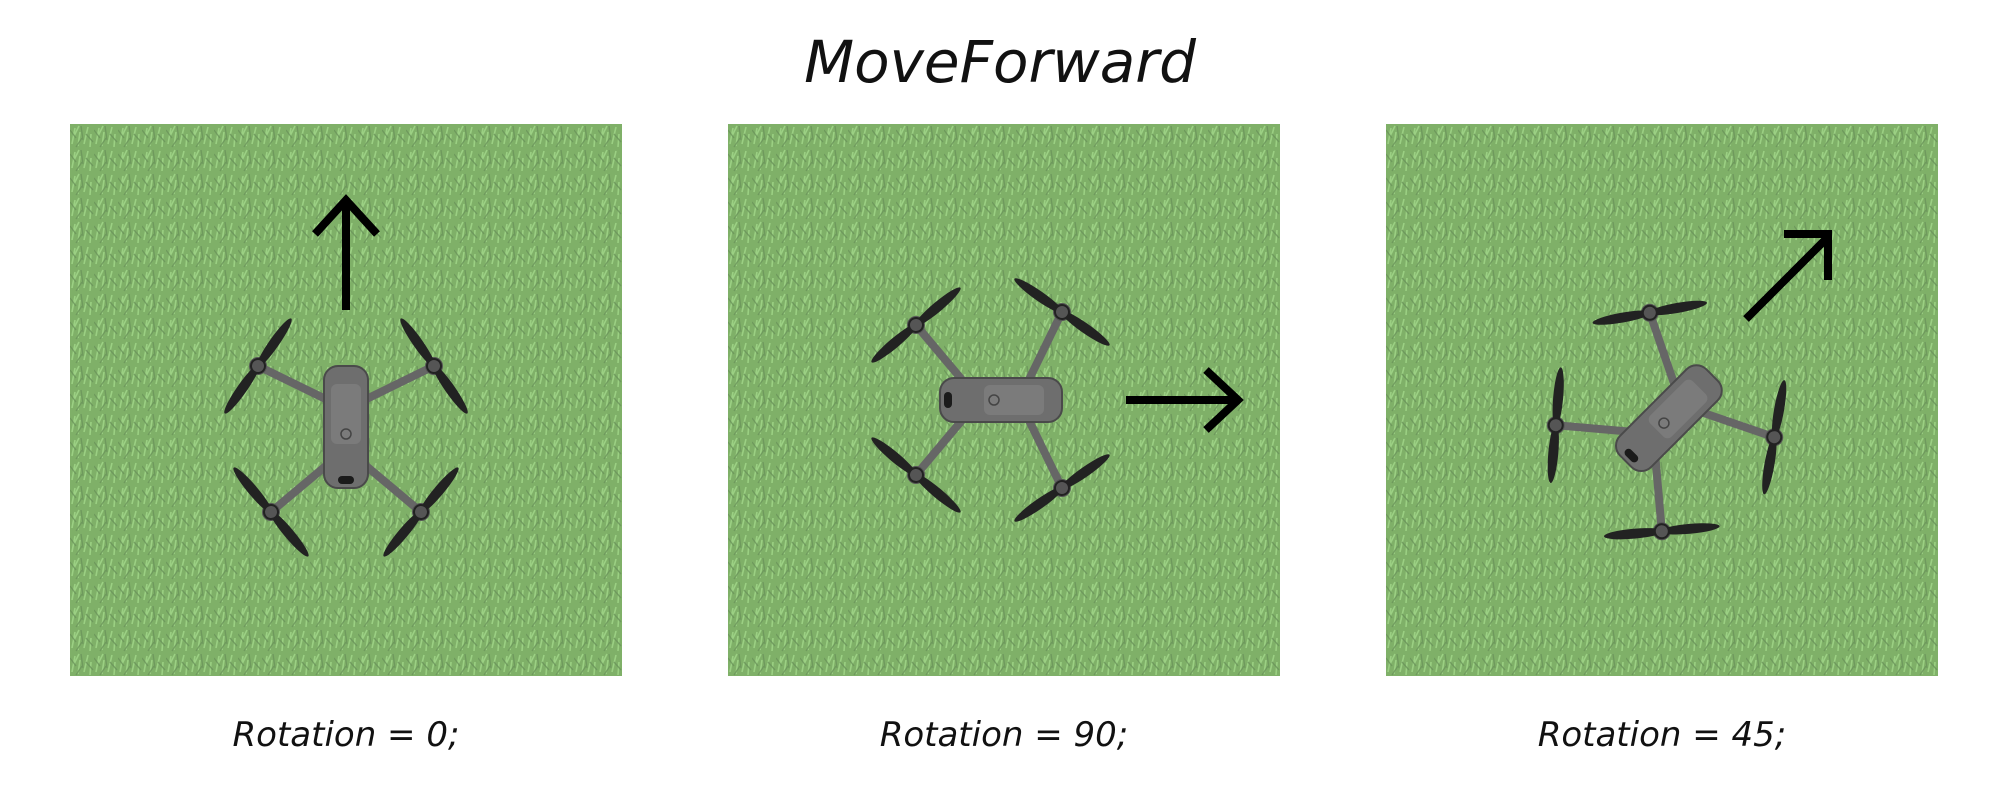 The width and height of the screenshot is (2000, 800). Describe the element at coordinates (346, 252) in the screenshot. I see `arrow-up-icon` at that location.